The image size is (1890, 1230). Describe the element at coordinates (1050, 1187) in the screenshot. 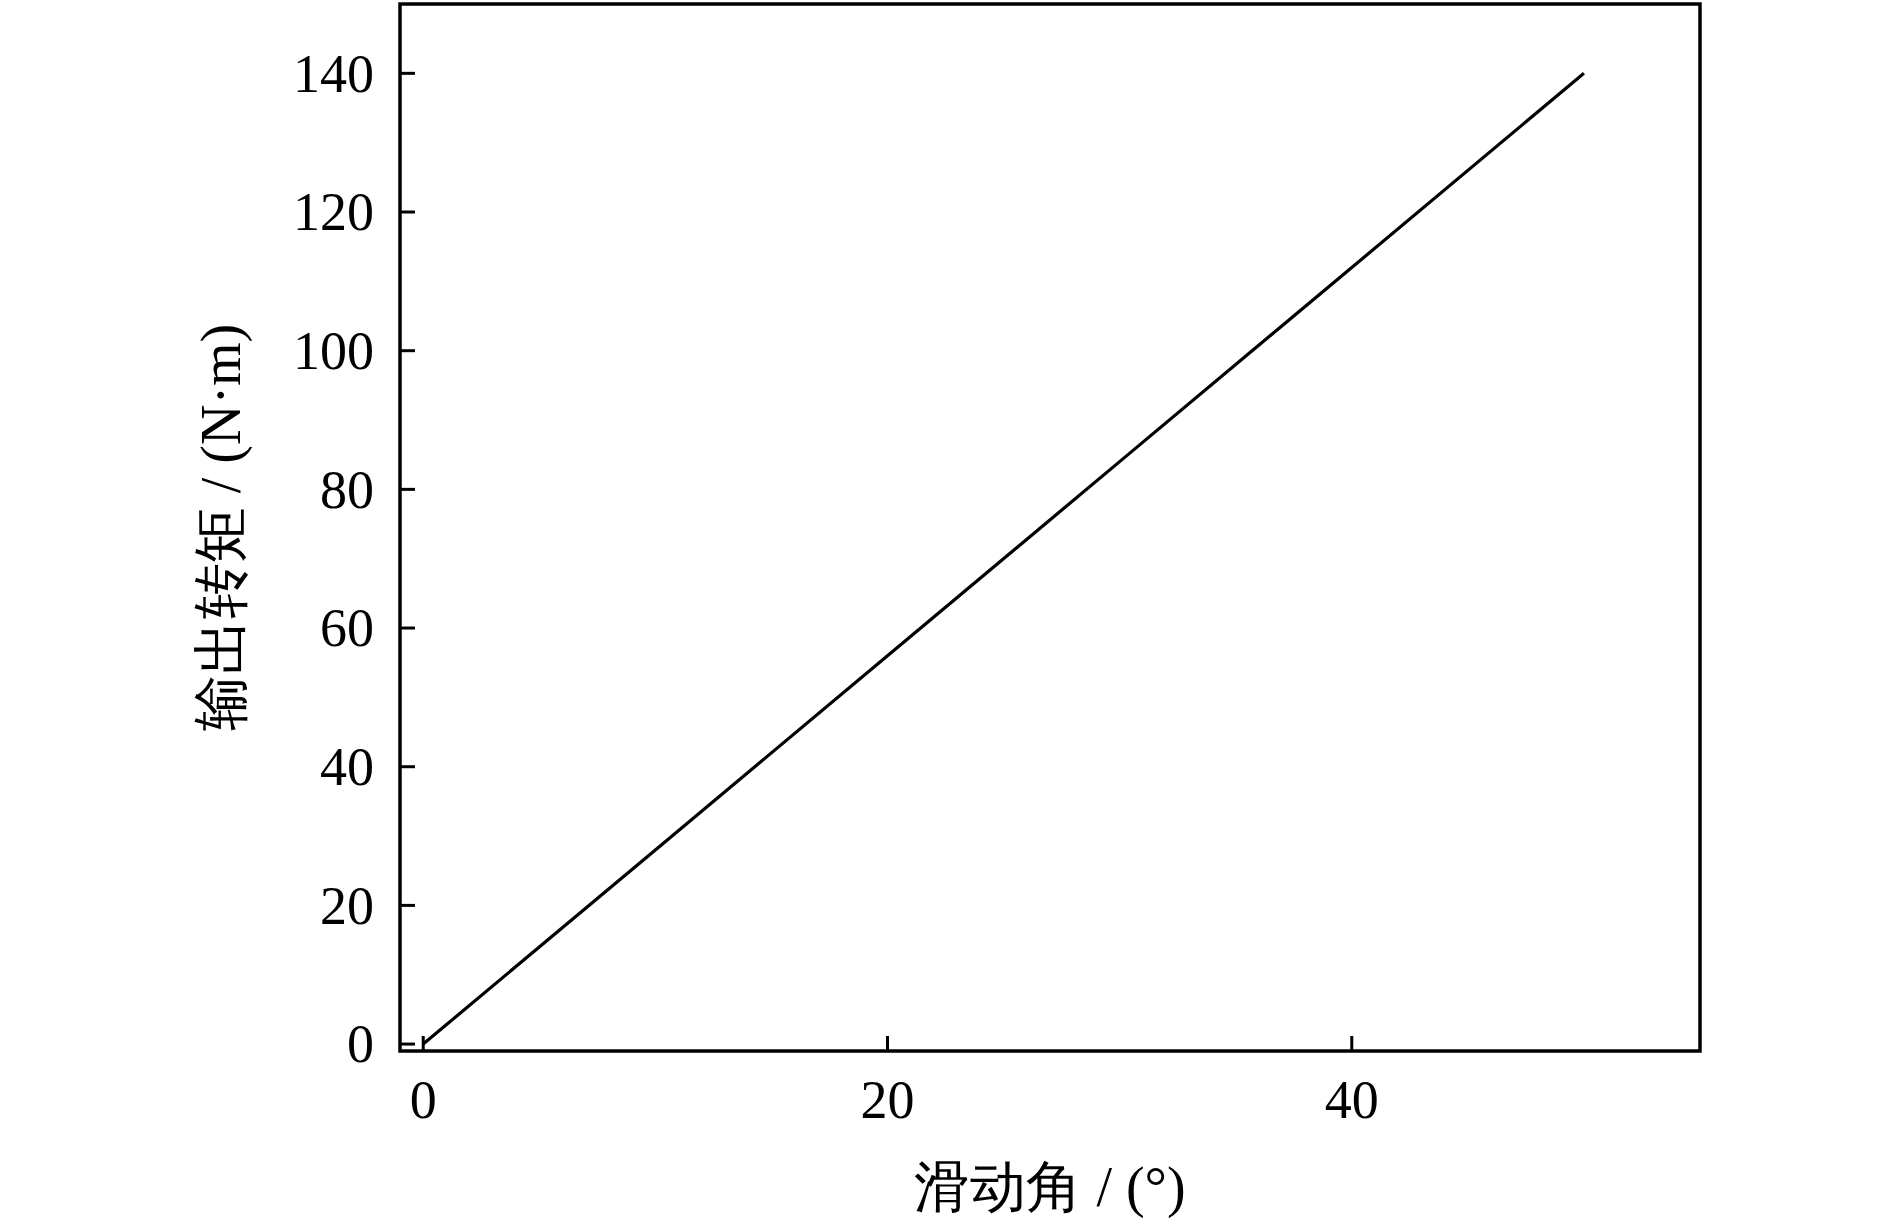

I see `x-axis-title: 滑动角 / (°)` at that location.